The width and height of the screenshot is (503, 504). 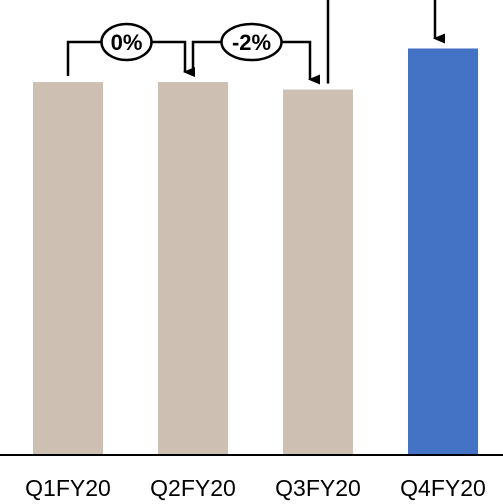 I want to click on change-label: 0%, so click(x=127, y=42).